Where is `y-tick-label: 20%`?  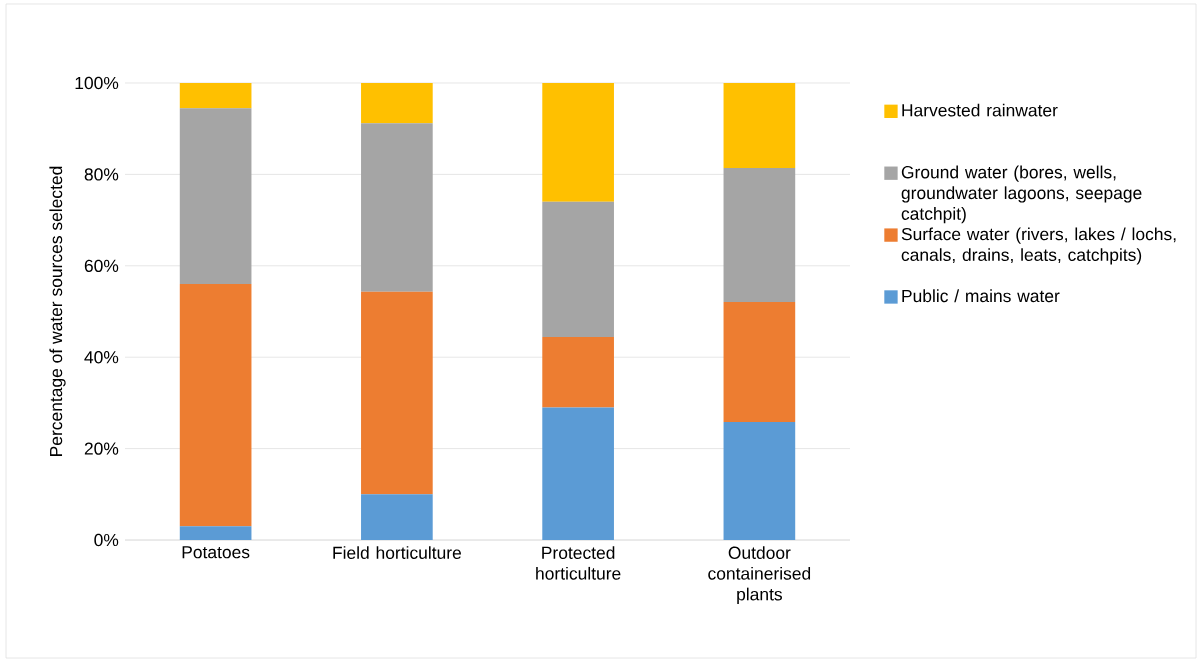 y-tick-label: 20% is located at coordinates (101, 448).